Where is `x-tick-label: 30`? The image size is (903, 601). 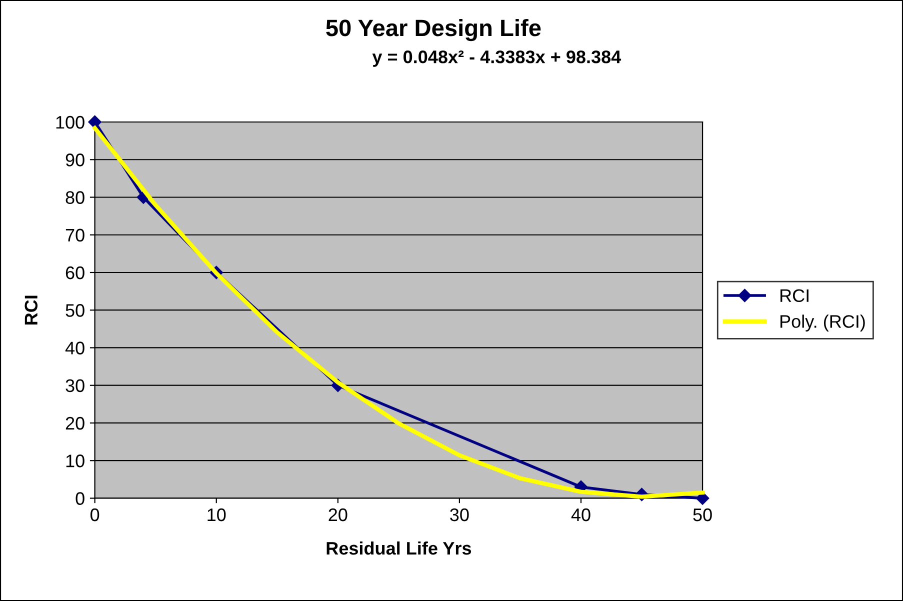 x-tick-label: 30 is located at coordinates (459, 515).